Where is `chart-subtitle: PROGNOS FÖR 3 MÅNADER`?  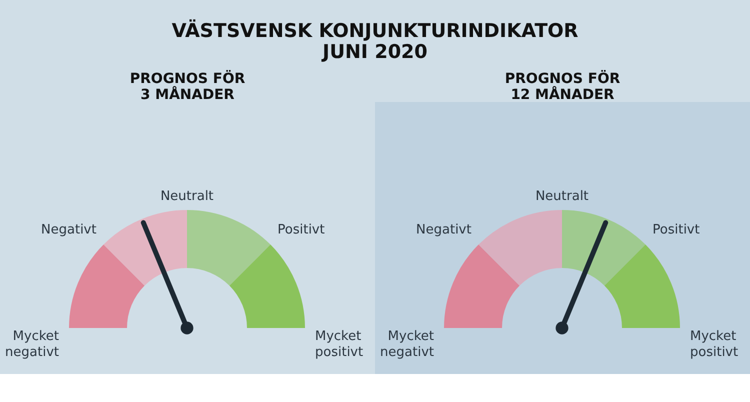 chart-subtitle: PROGNOS FÖR 3 MÅNADER is located at coordinates (188, 86).